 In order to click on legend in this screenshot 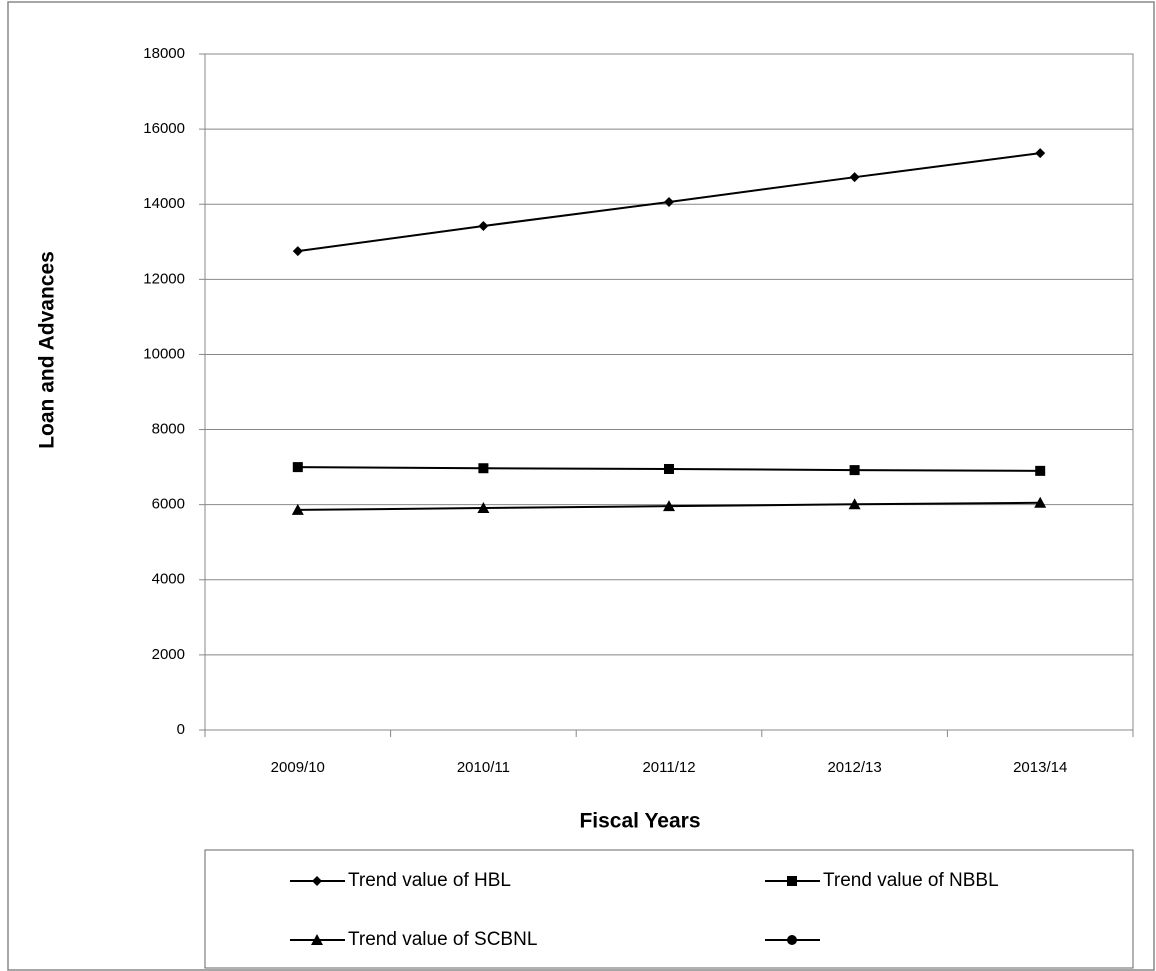, I will do `click(669, 909)`.